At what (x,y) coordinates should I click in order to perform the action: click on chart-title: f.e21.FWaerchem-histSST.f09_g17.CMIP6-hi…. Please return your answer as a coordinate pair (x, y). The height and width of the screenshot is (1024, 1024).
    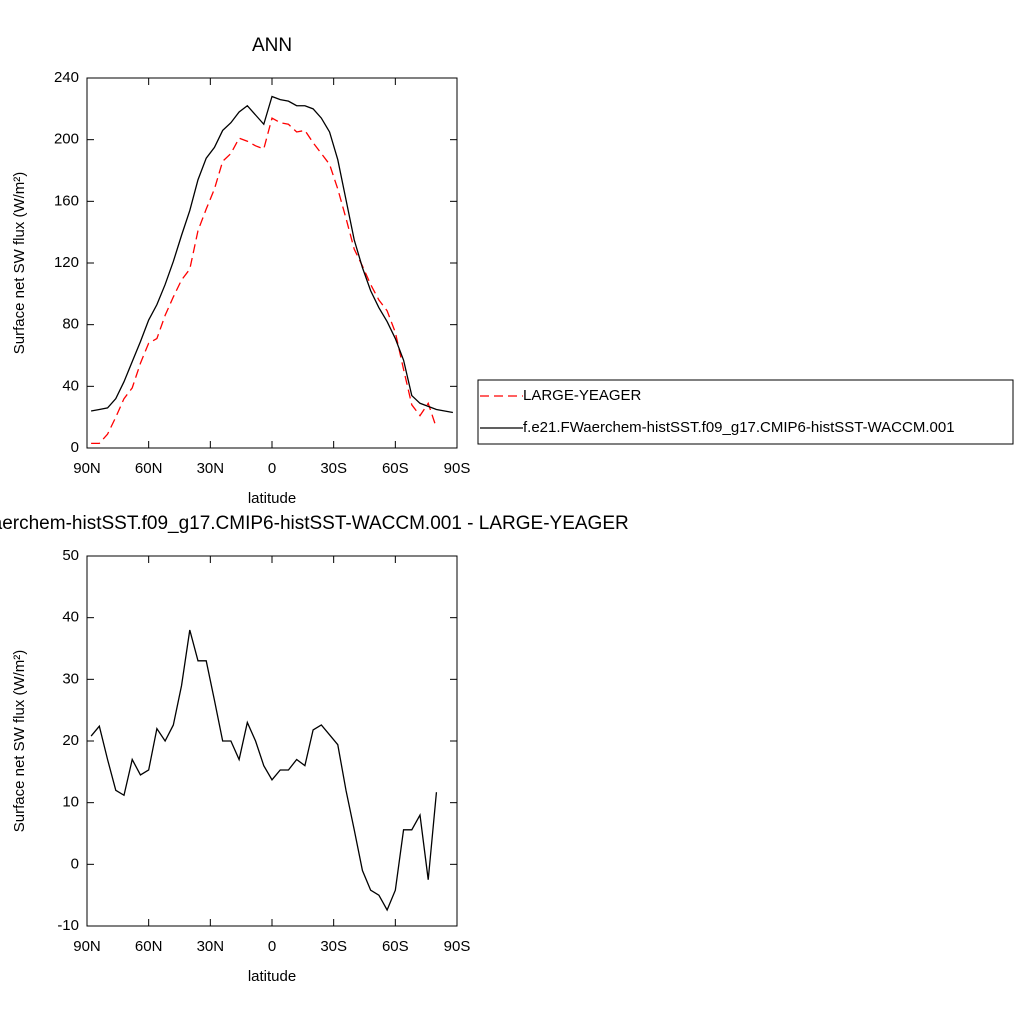
    Looking at the image, I should click on (314, 523).